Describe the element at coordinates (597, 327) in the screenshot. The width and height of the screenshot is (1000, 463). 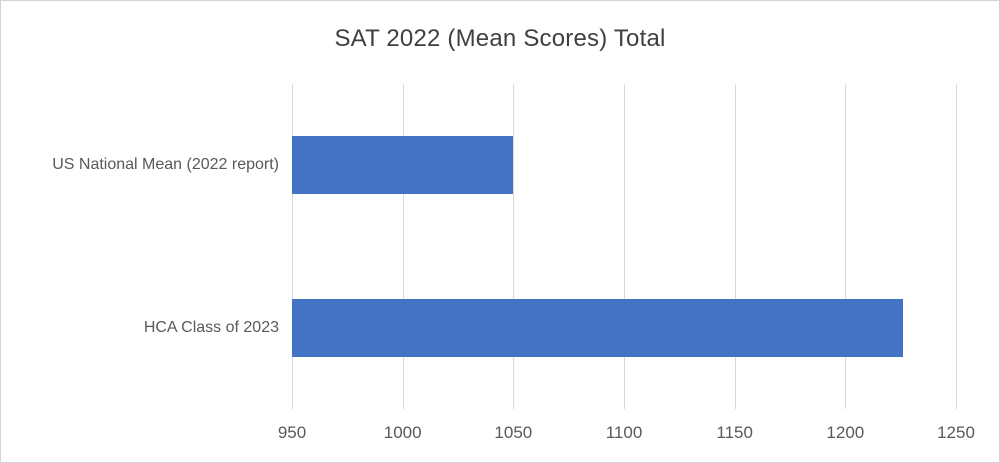
I see `bar-hca-class-of-2023` at that location.